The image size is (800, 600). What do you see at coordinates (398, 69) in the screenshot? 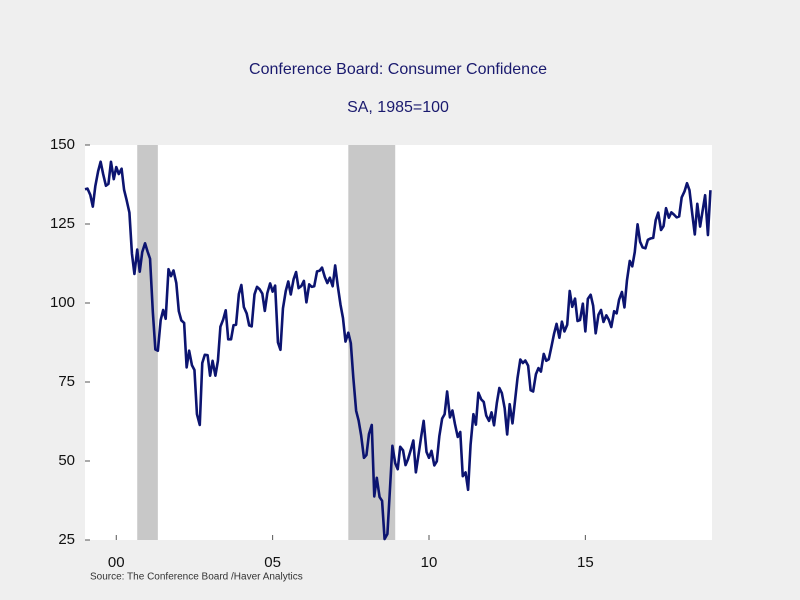
I see `chart-title: Conference Board: Consumer Confidence` at bounding box center [398, 69].